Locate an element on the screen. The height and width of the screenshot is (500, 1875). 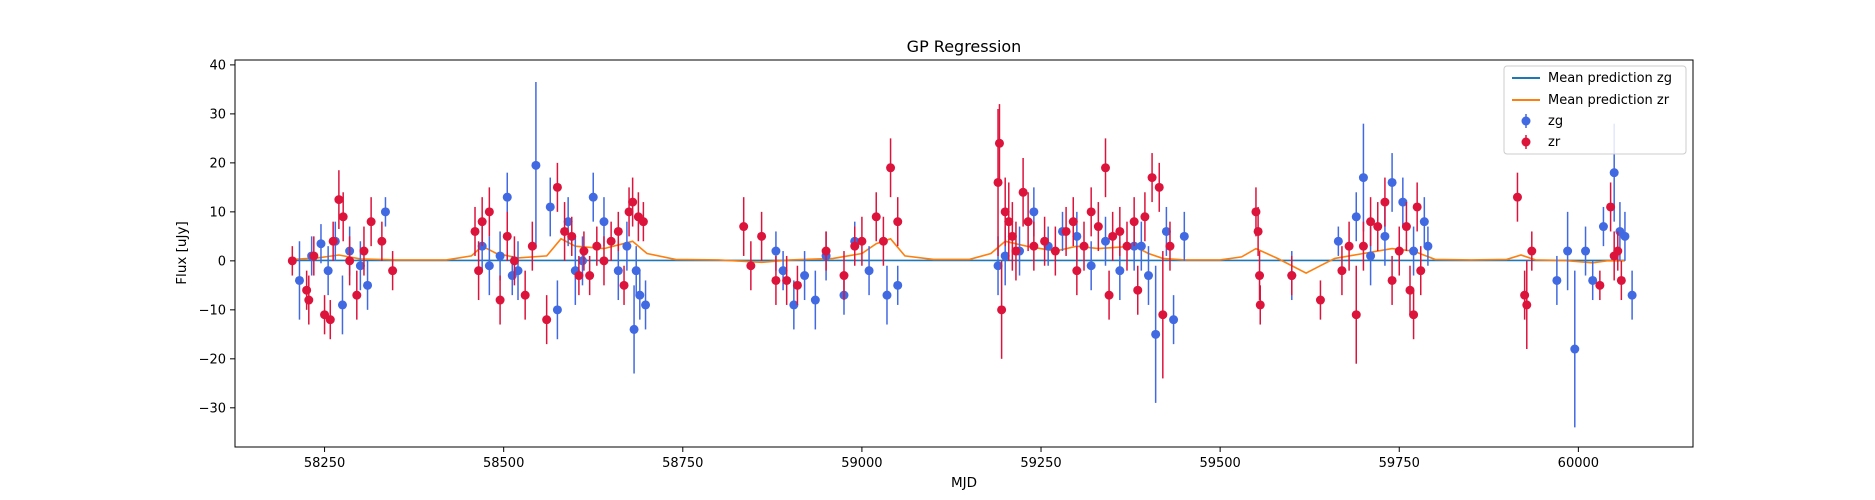
legend-label-mean-zg: Mean prediction zg is located at coordinates (1610, 78).